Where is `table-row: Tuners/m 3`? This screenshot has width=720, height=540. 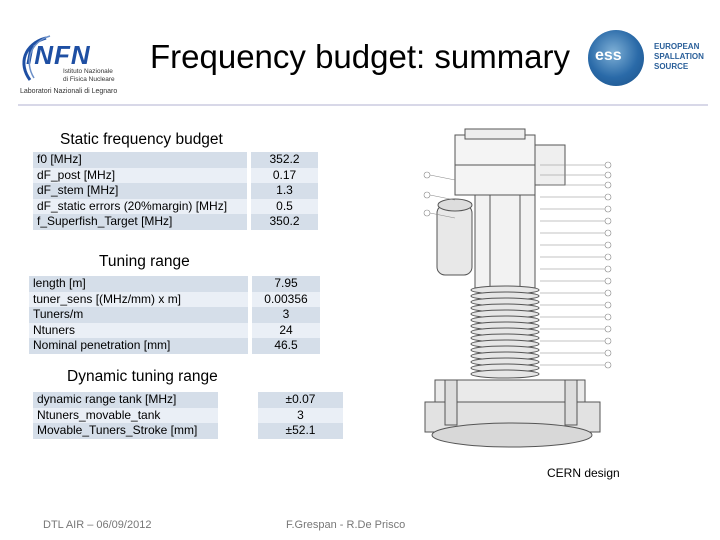
table-row: Tuners/m 3 is located at coordinates (174, 315).